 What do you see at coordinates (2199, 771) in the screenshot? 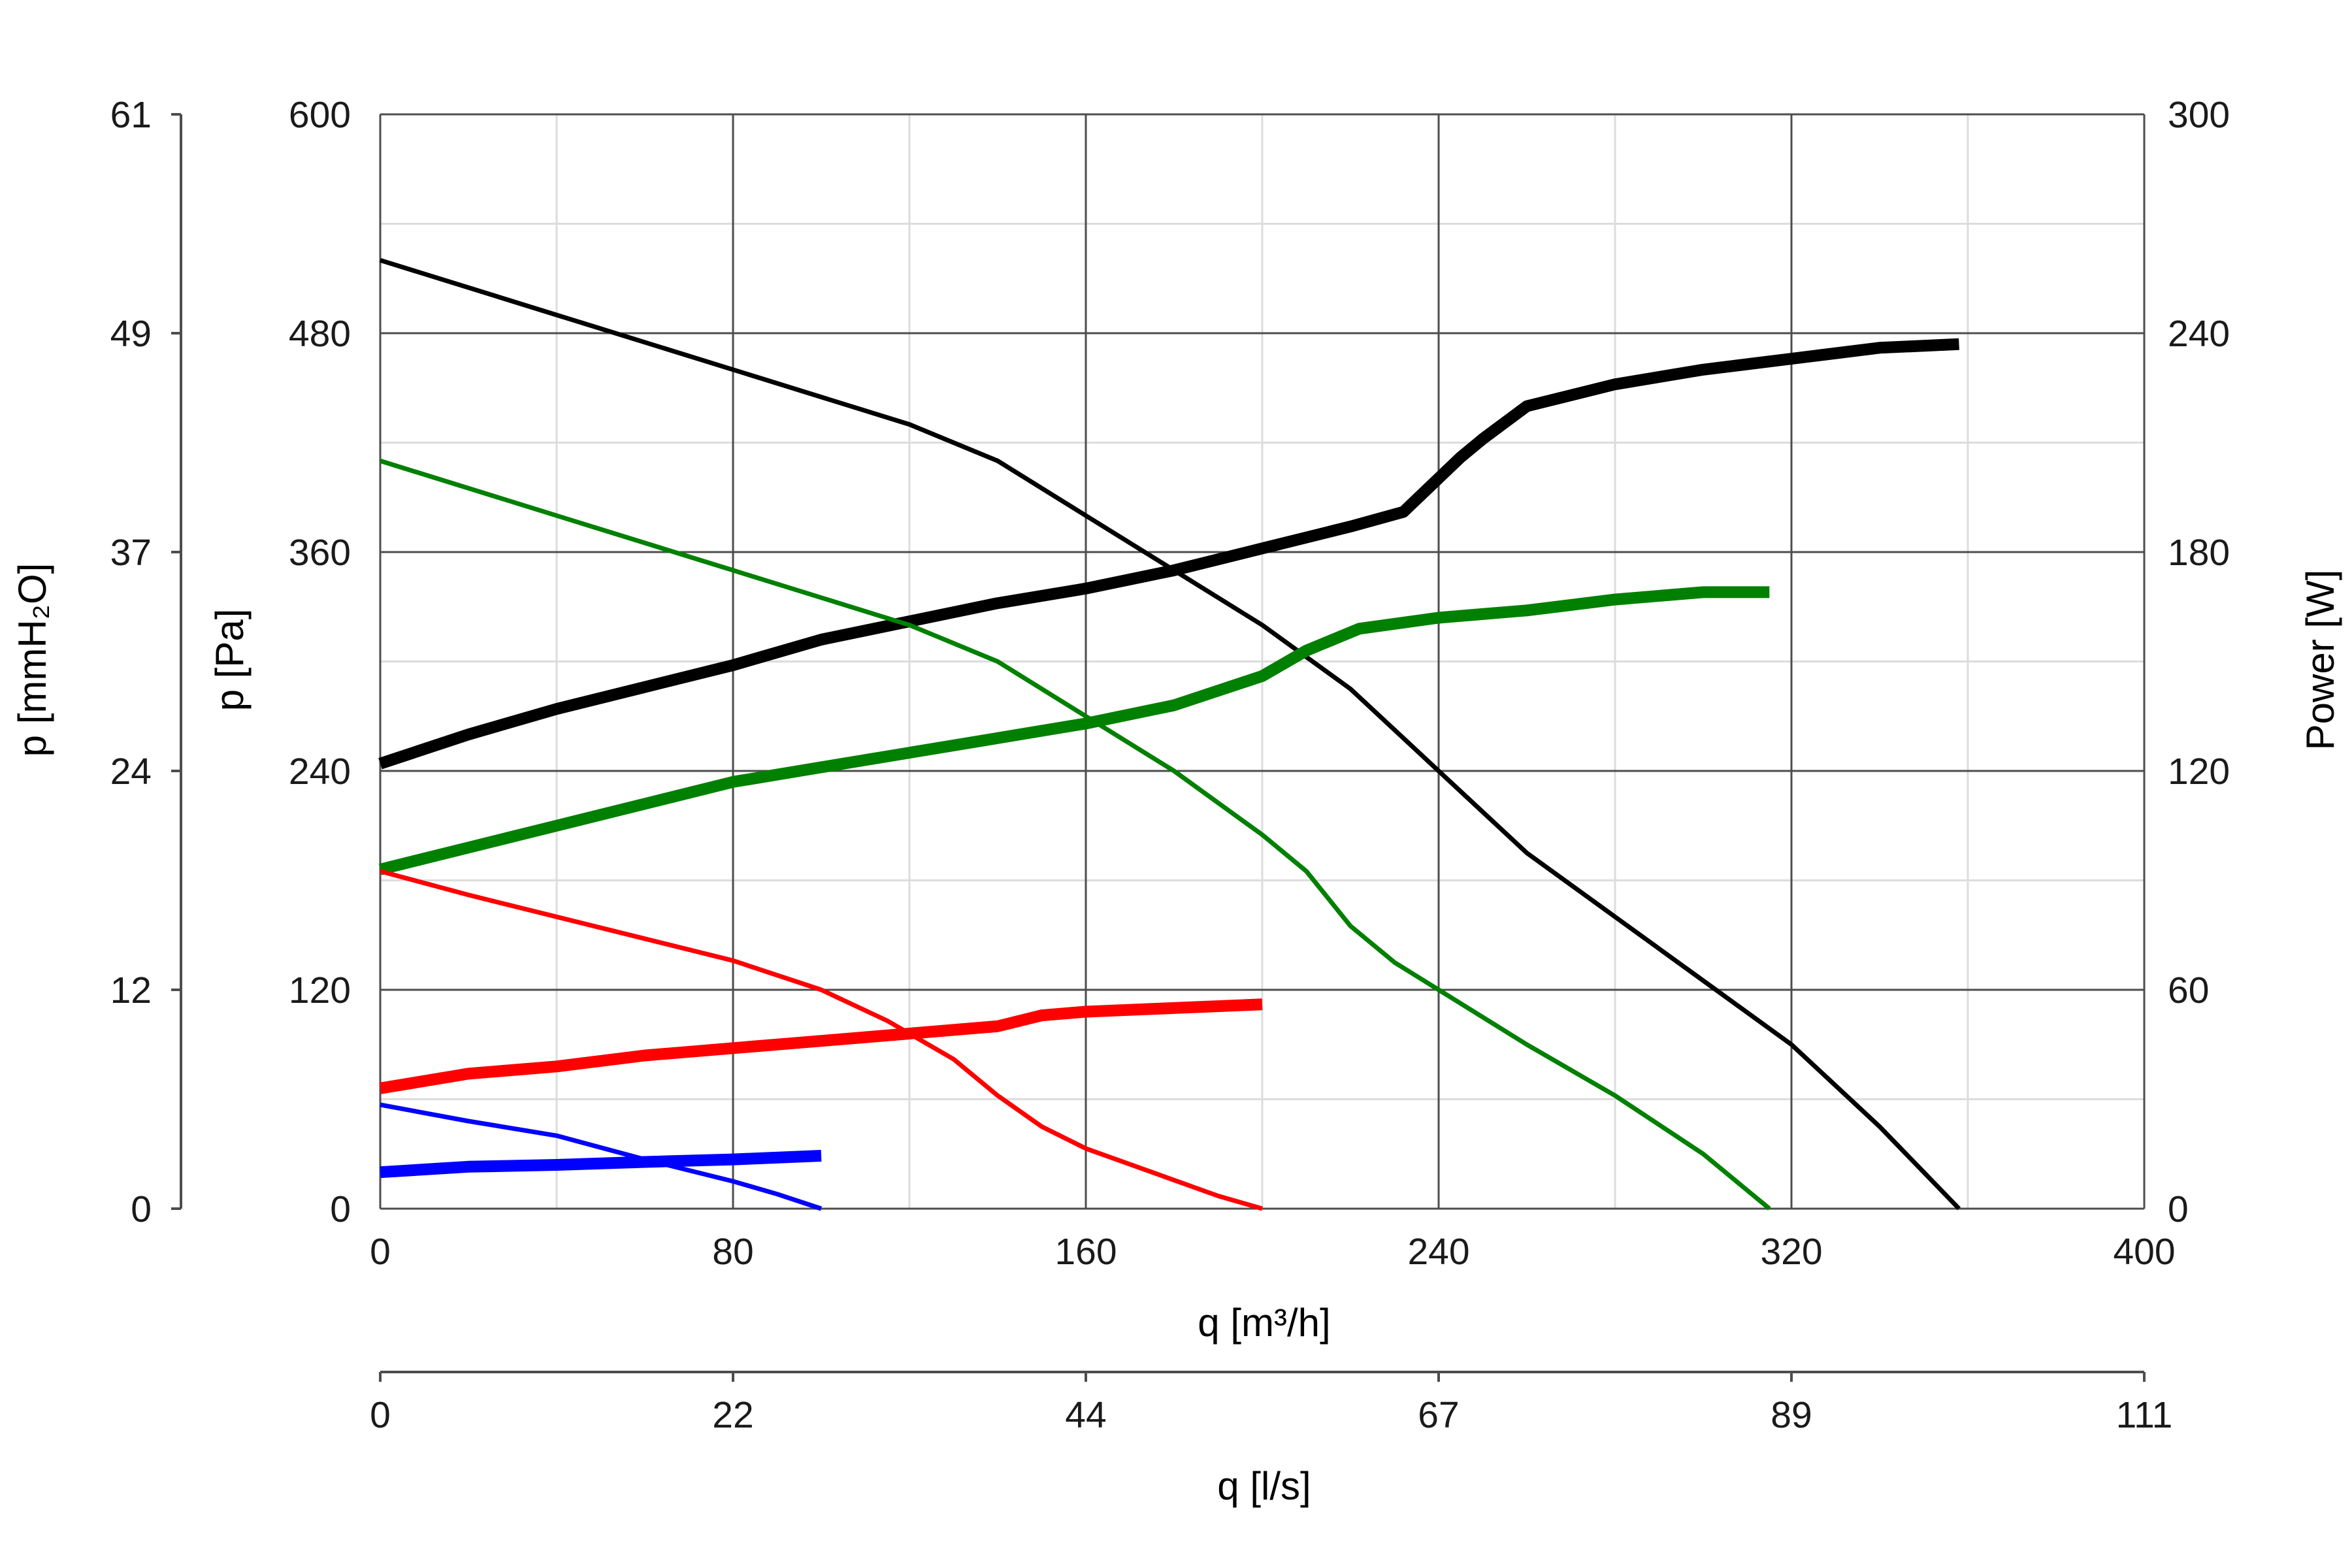
I see `y-right-tick-label: 120` at bounding box center [2199, 771].